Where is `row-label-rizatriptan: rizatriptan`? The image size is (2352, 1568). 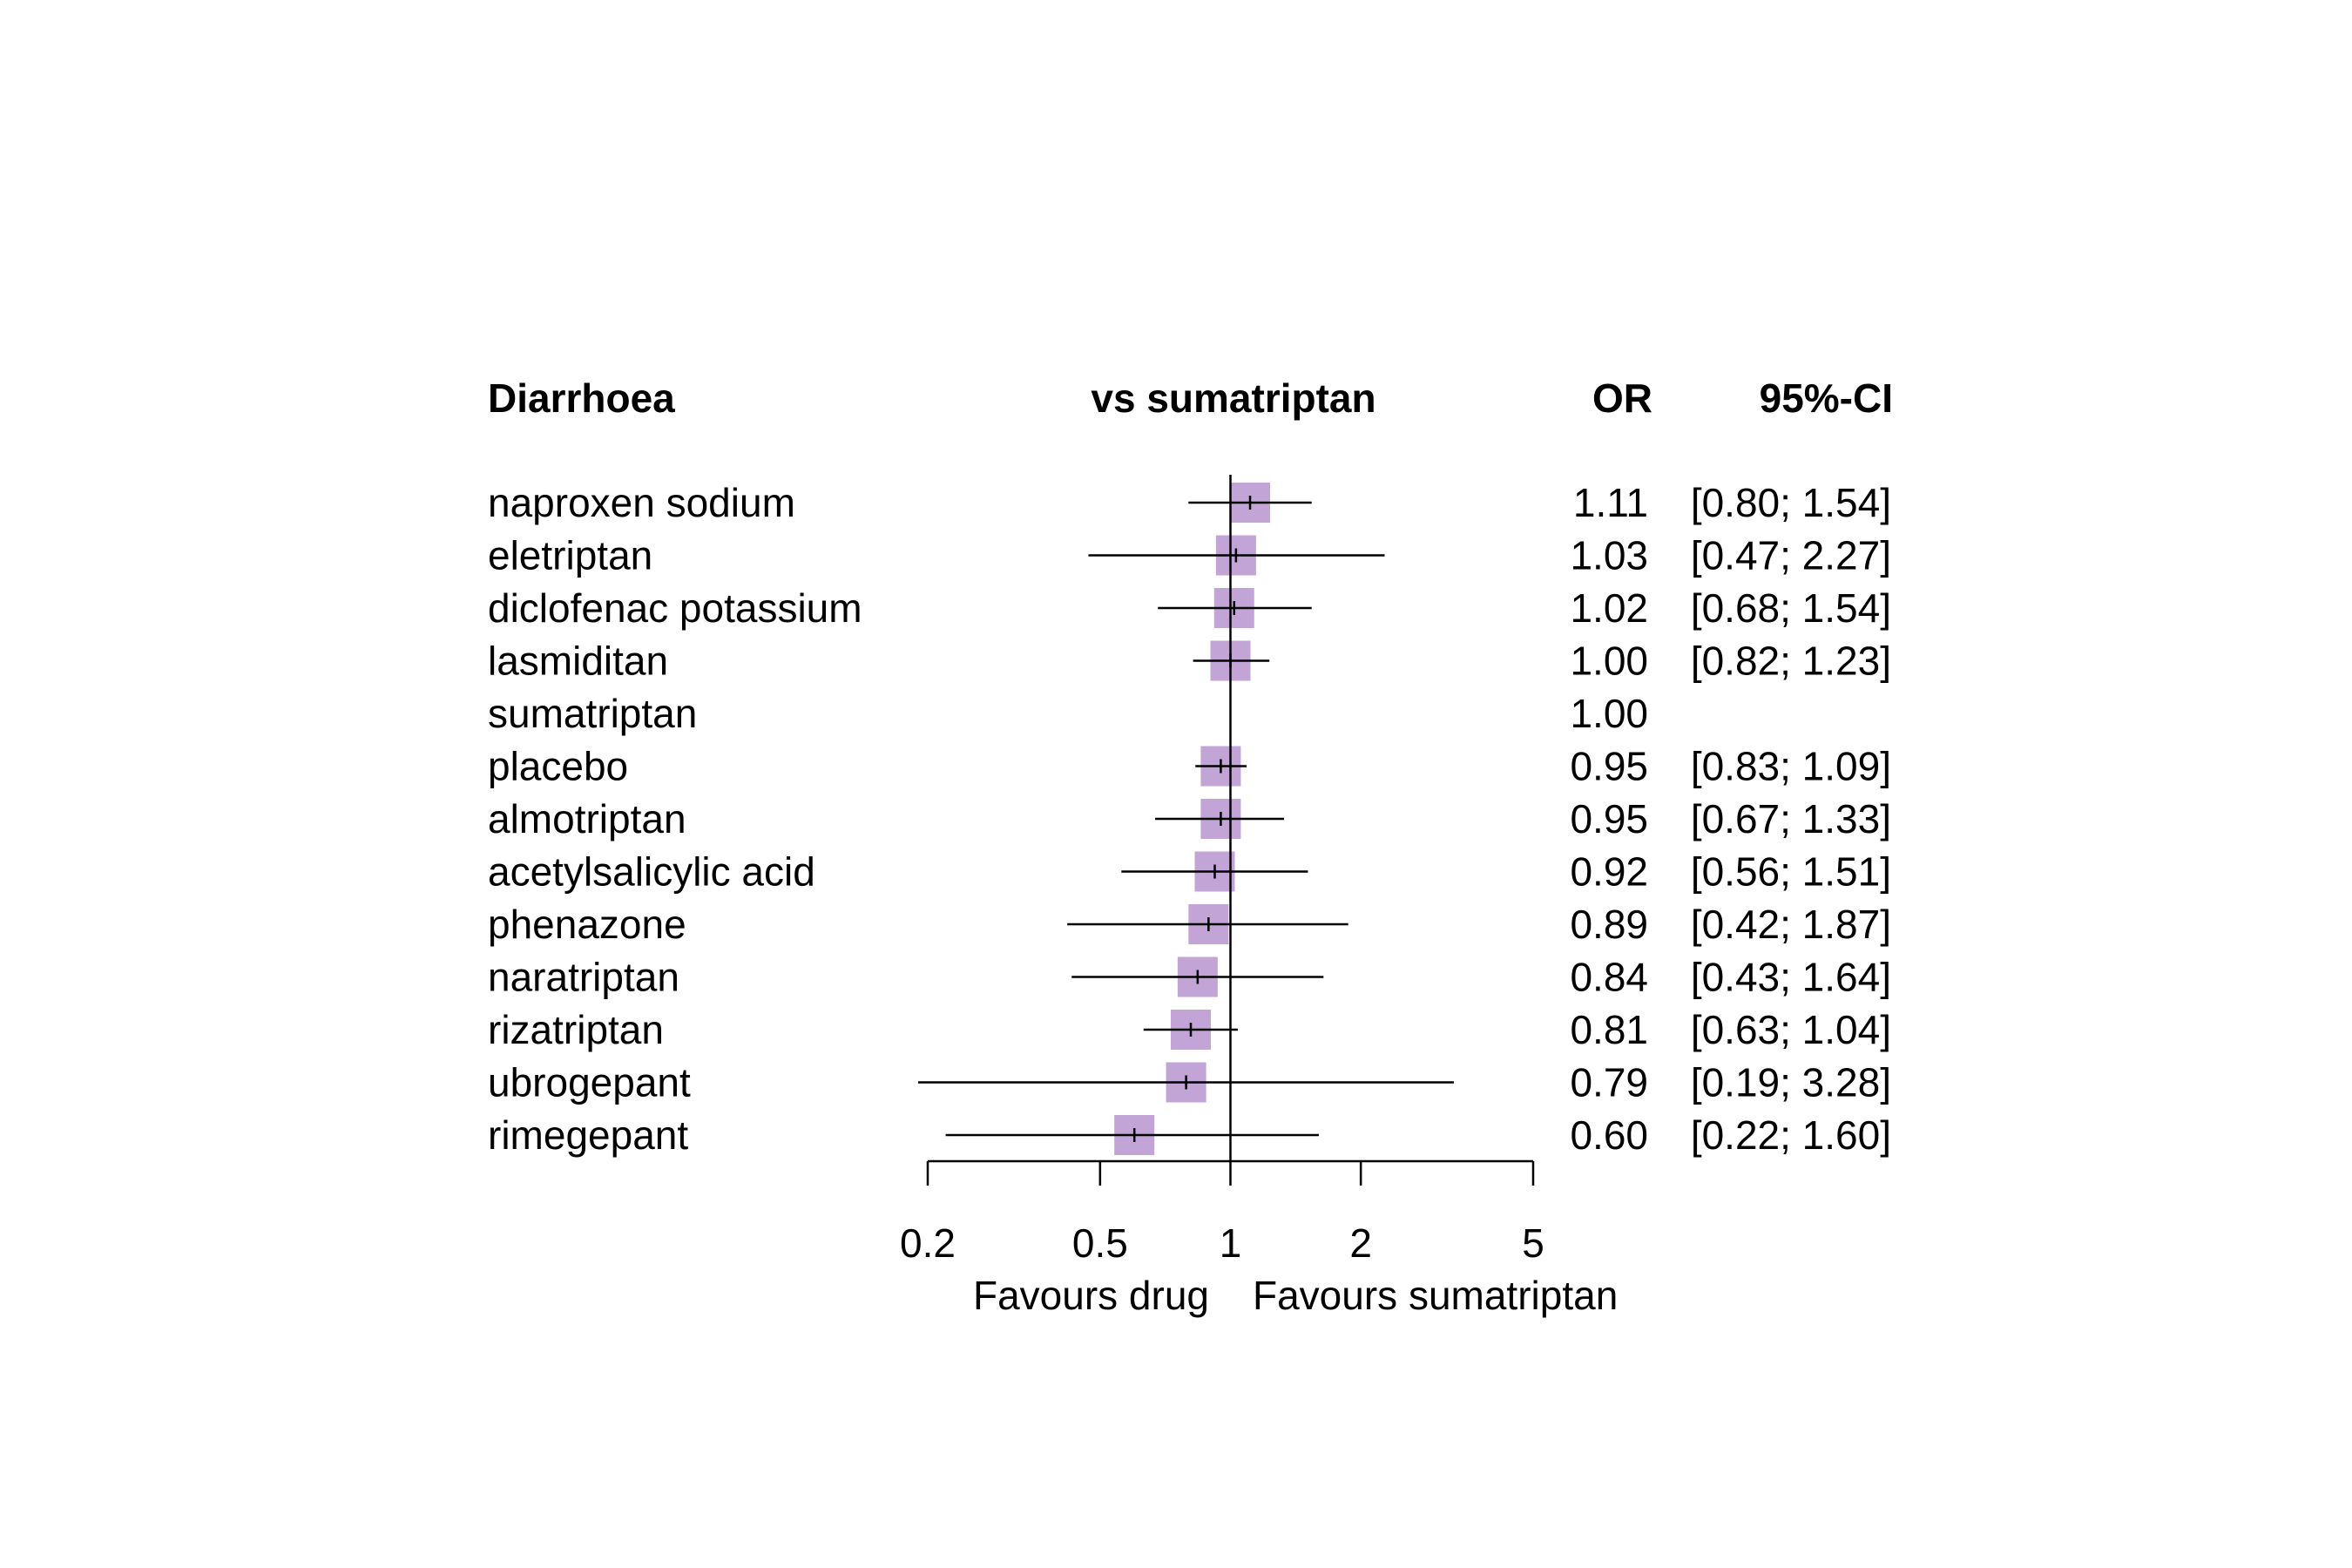 row-label-rizatriptan: rizatriptan is located at coordinates (576, 1029).